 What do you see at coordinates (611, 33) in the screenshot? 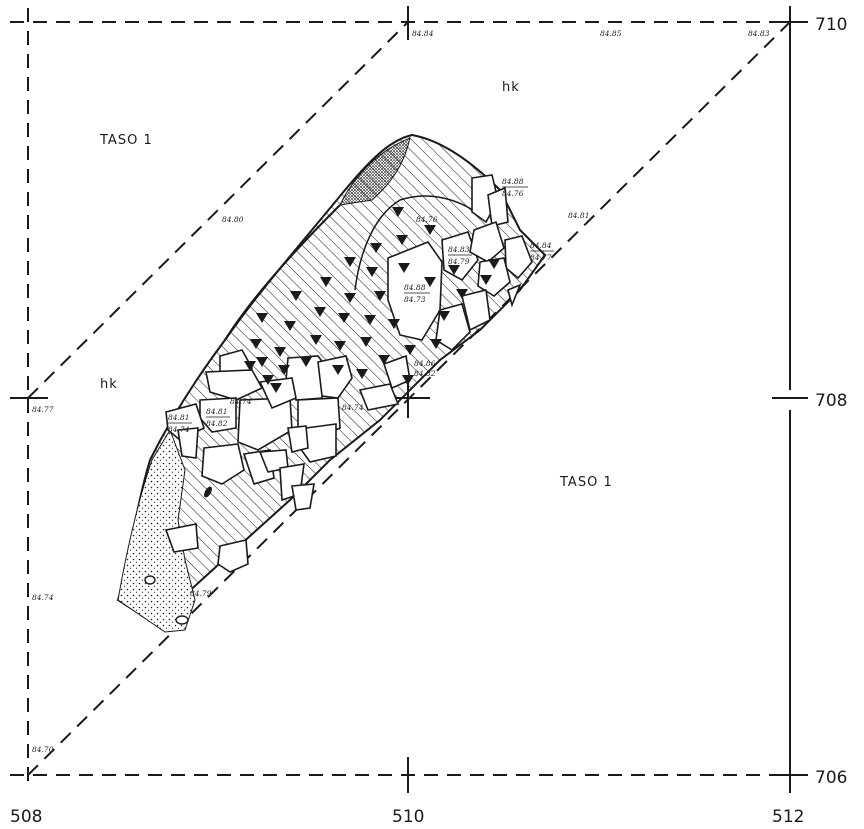
I see `elev-top-2: 84.85` at bounding box center [611, 33].